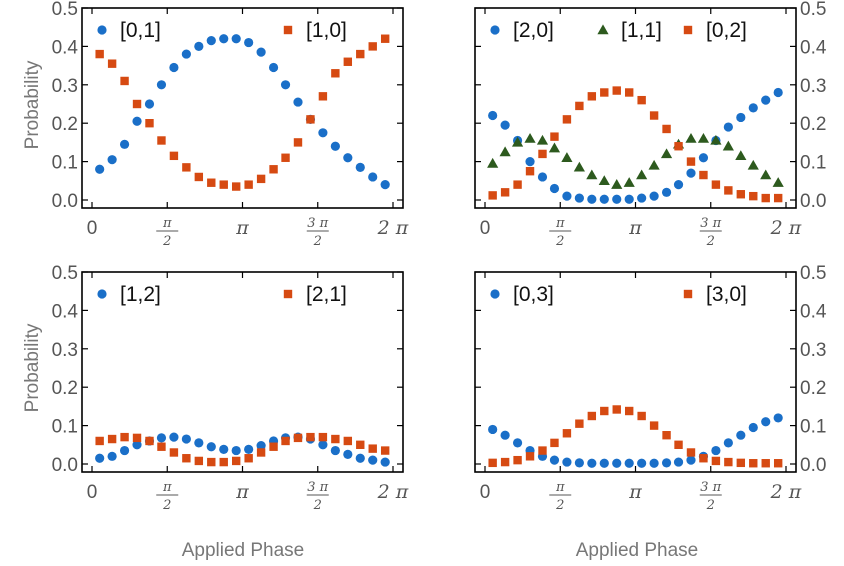 The width and height of the screenshot is (844, 566). What do you see at coordinates (92, 492) in the screenshot?
I see `x-tick-label: 0` at bounding box center [92, 492].